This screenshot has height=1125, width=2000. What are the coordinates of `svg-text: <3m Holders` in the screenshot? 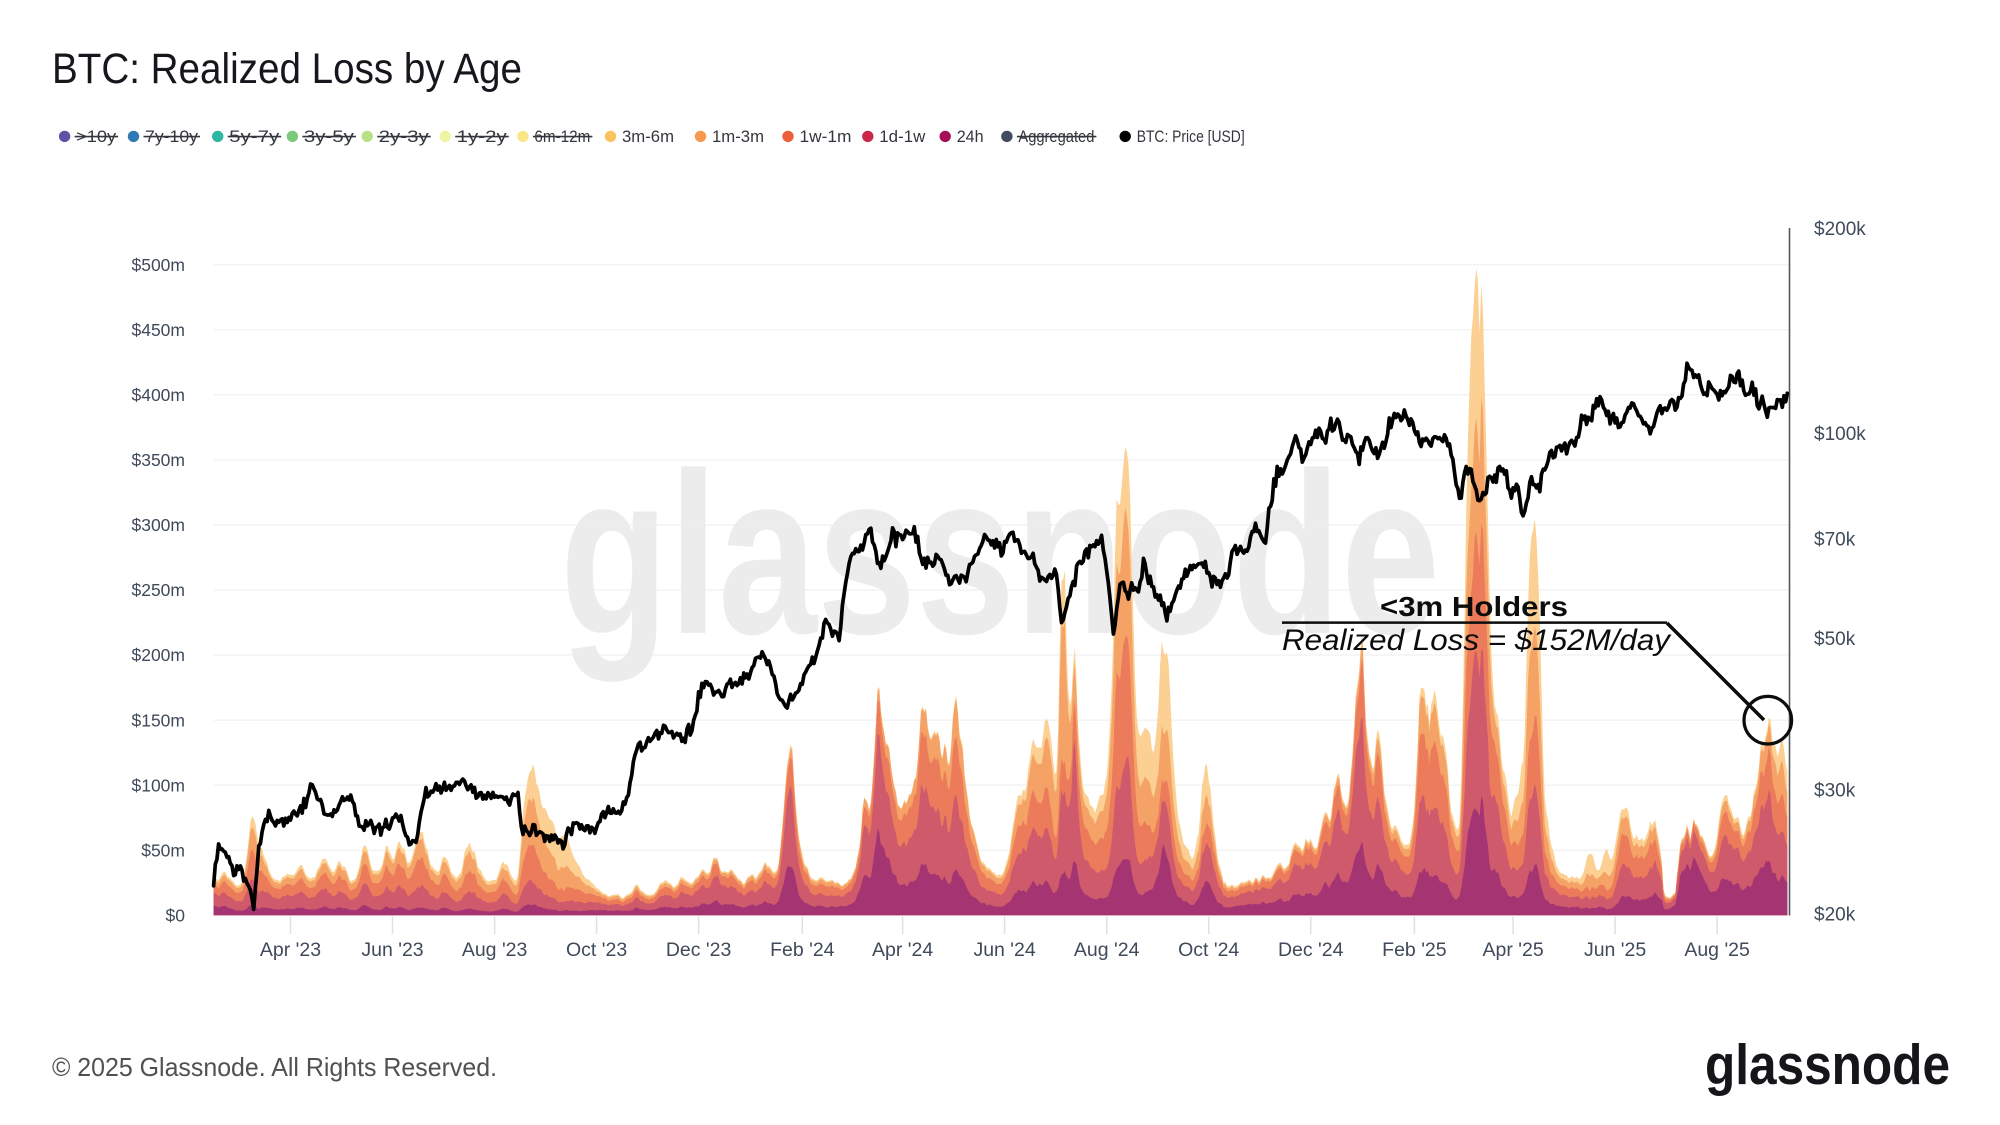 It's located at (1474, 606).